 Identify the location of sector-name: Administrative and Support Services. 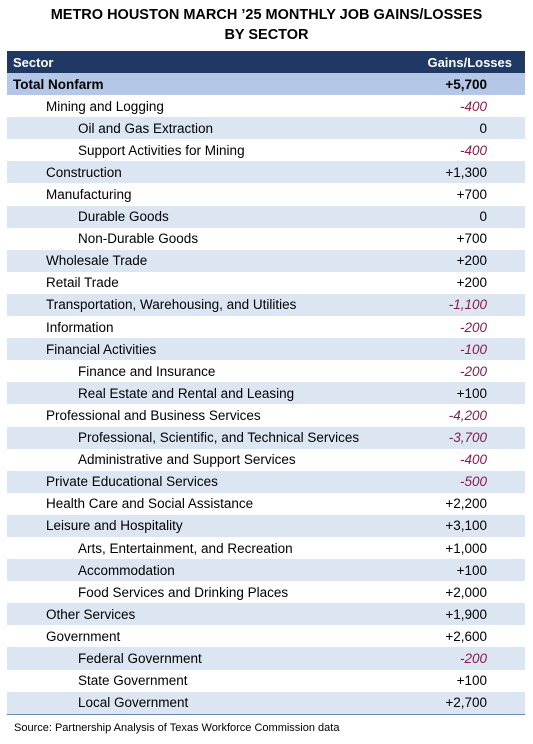
(187, 460).